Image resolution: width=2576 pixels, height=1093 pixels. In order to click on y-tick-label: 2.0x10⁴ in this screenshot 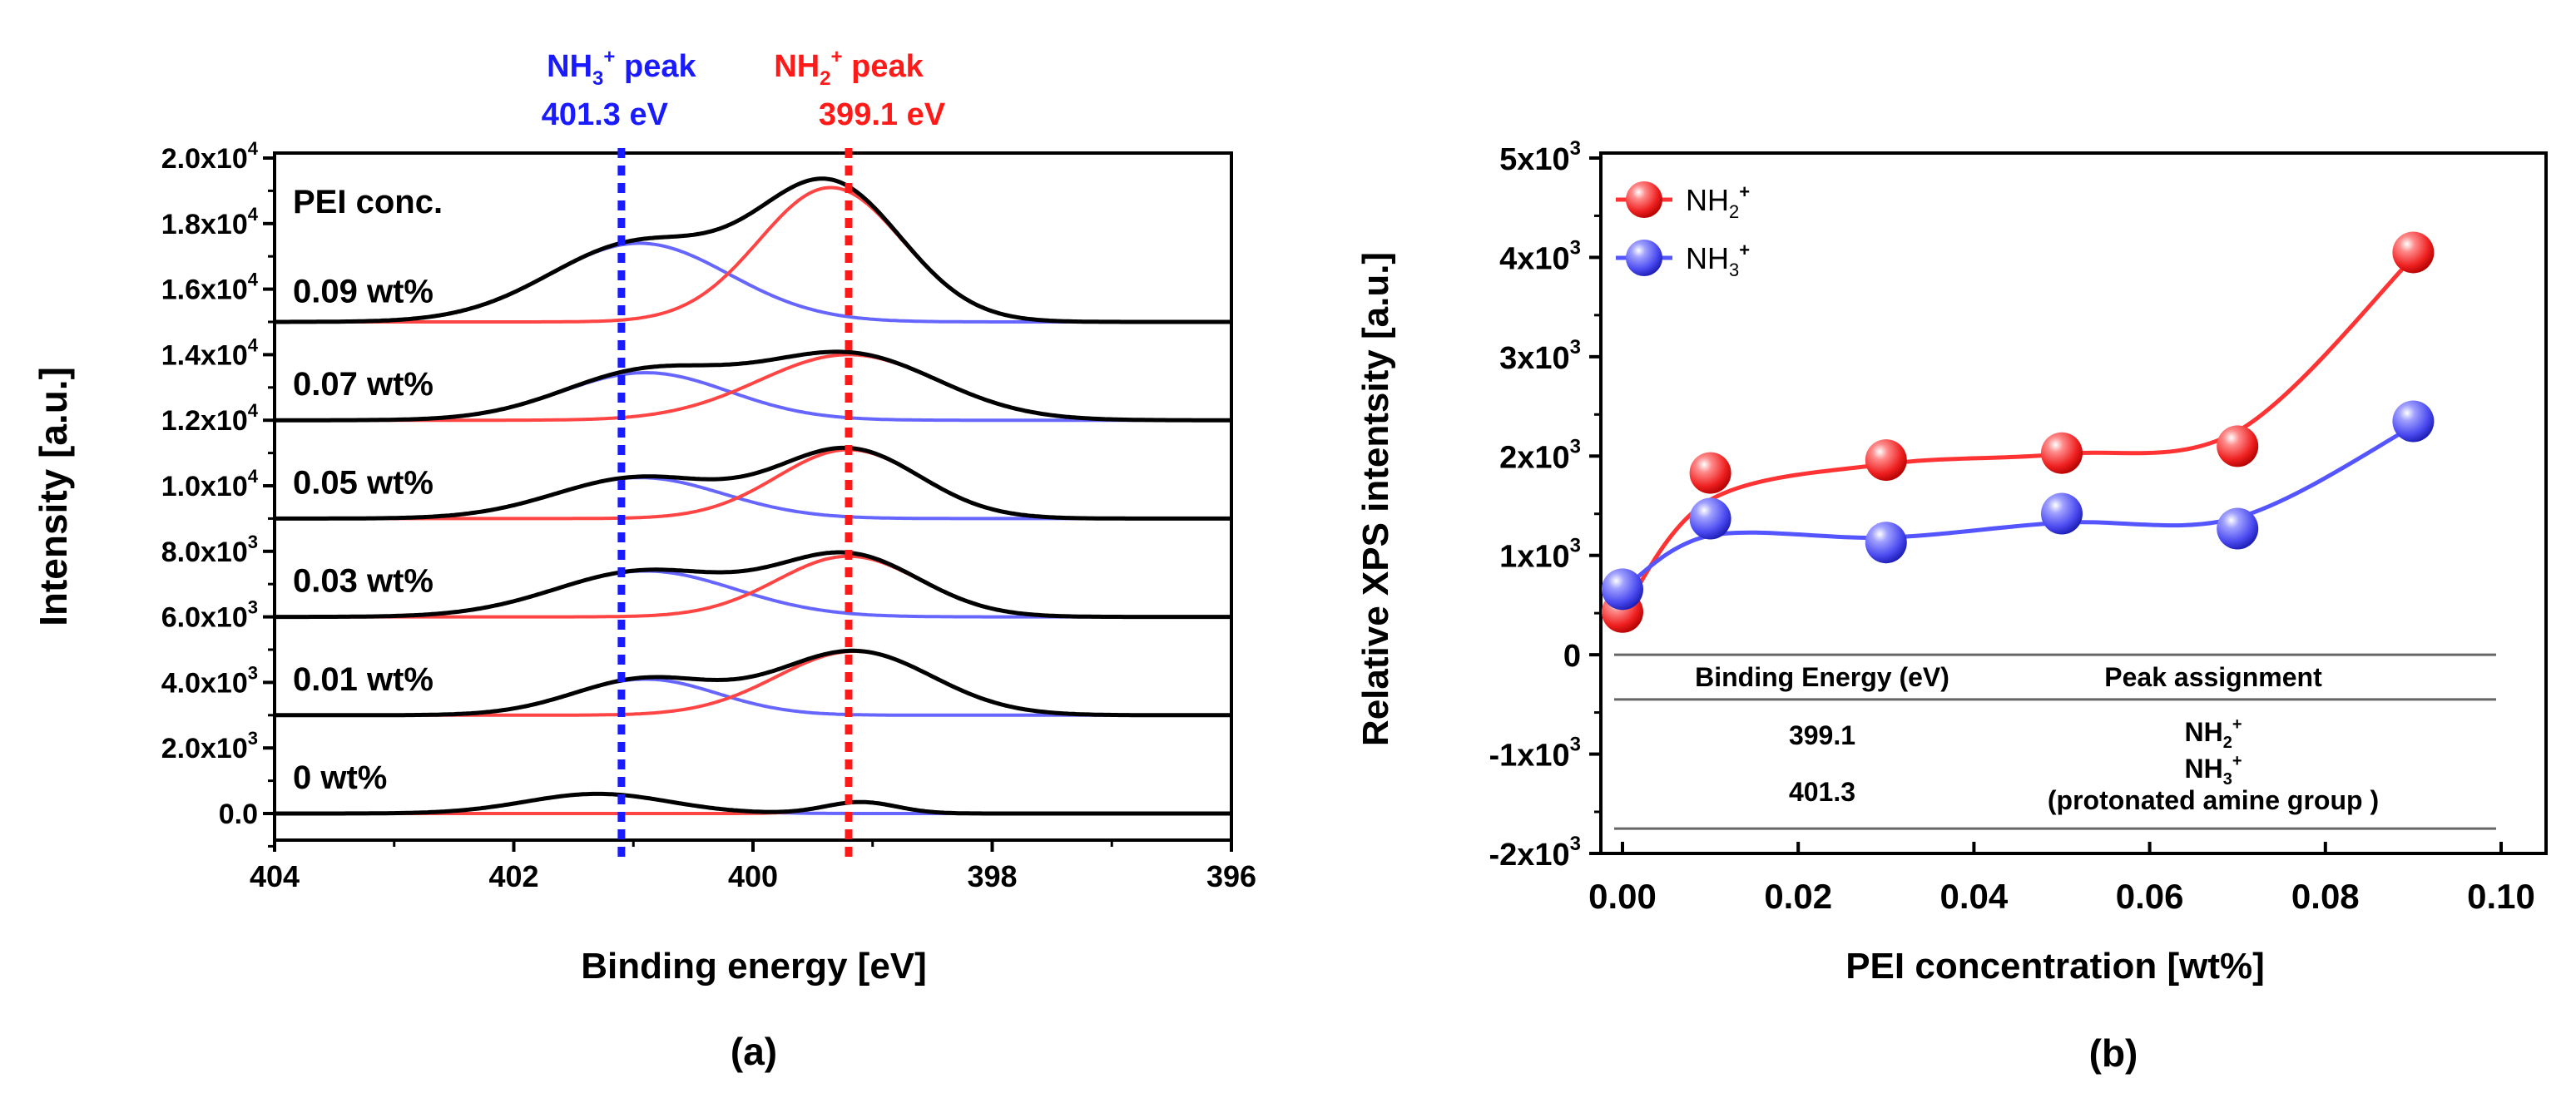, I will do `click(210, 156)`.